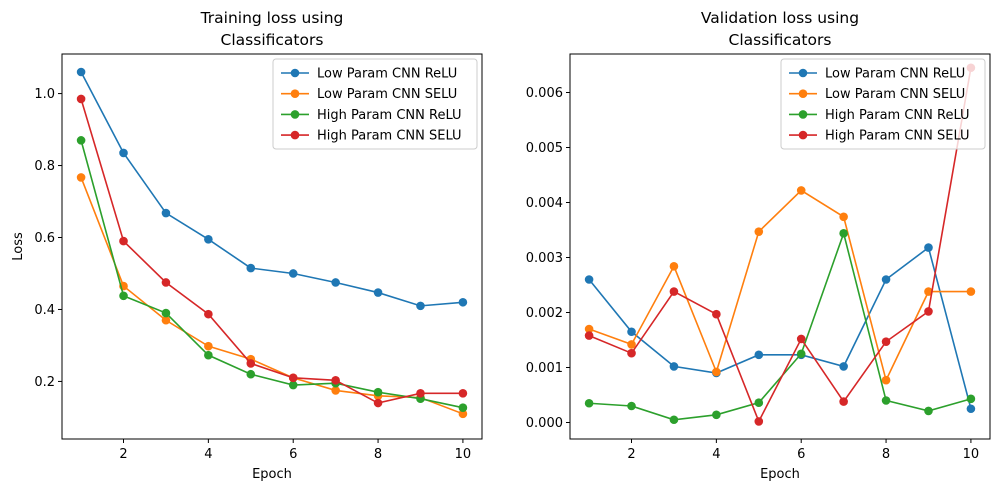  What do you see at coordinates (544, 423) in the screenshot?
I see `y-tick-label: 0.000` at bounding box center [544, 423].